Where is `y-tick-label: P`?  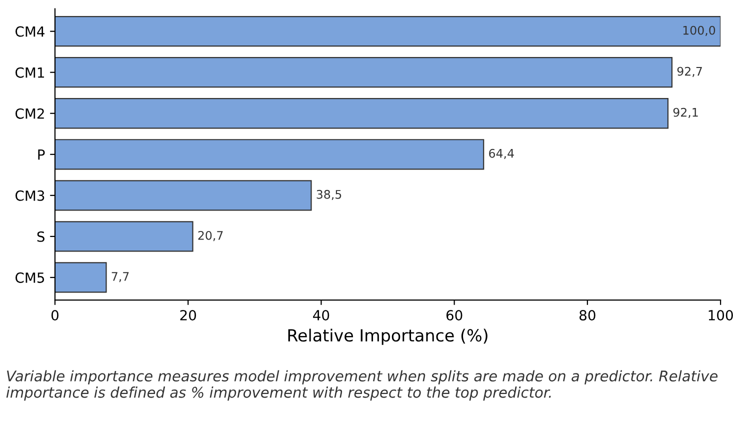
y-tick-label: P is located at coordinates (41, 155).